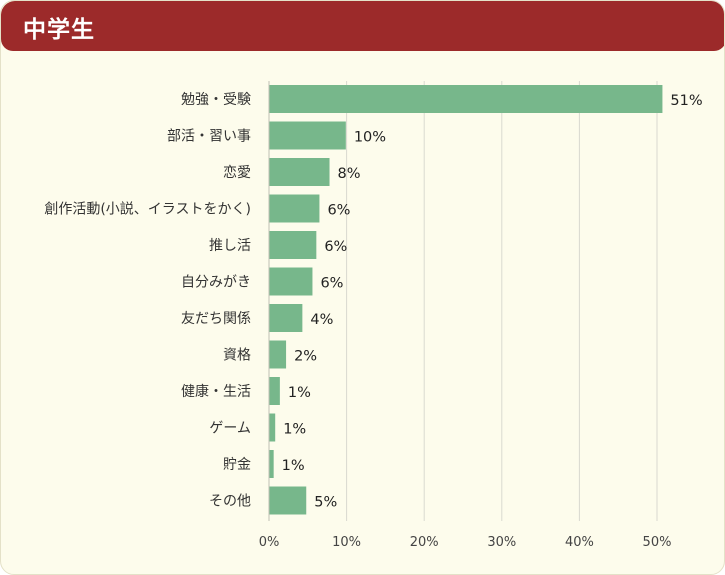 The height and width of the screenshot is (575, 725). What do you see at coordinates (216, 283) in the screenshot?
I see `category-label: 自分みがき` at bounding box center [216, 283].